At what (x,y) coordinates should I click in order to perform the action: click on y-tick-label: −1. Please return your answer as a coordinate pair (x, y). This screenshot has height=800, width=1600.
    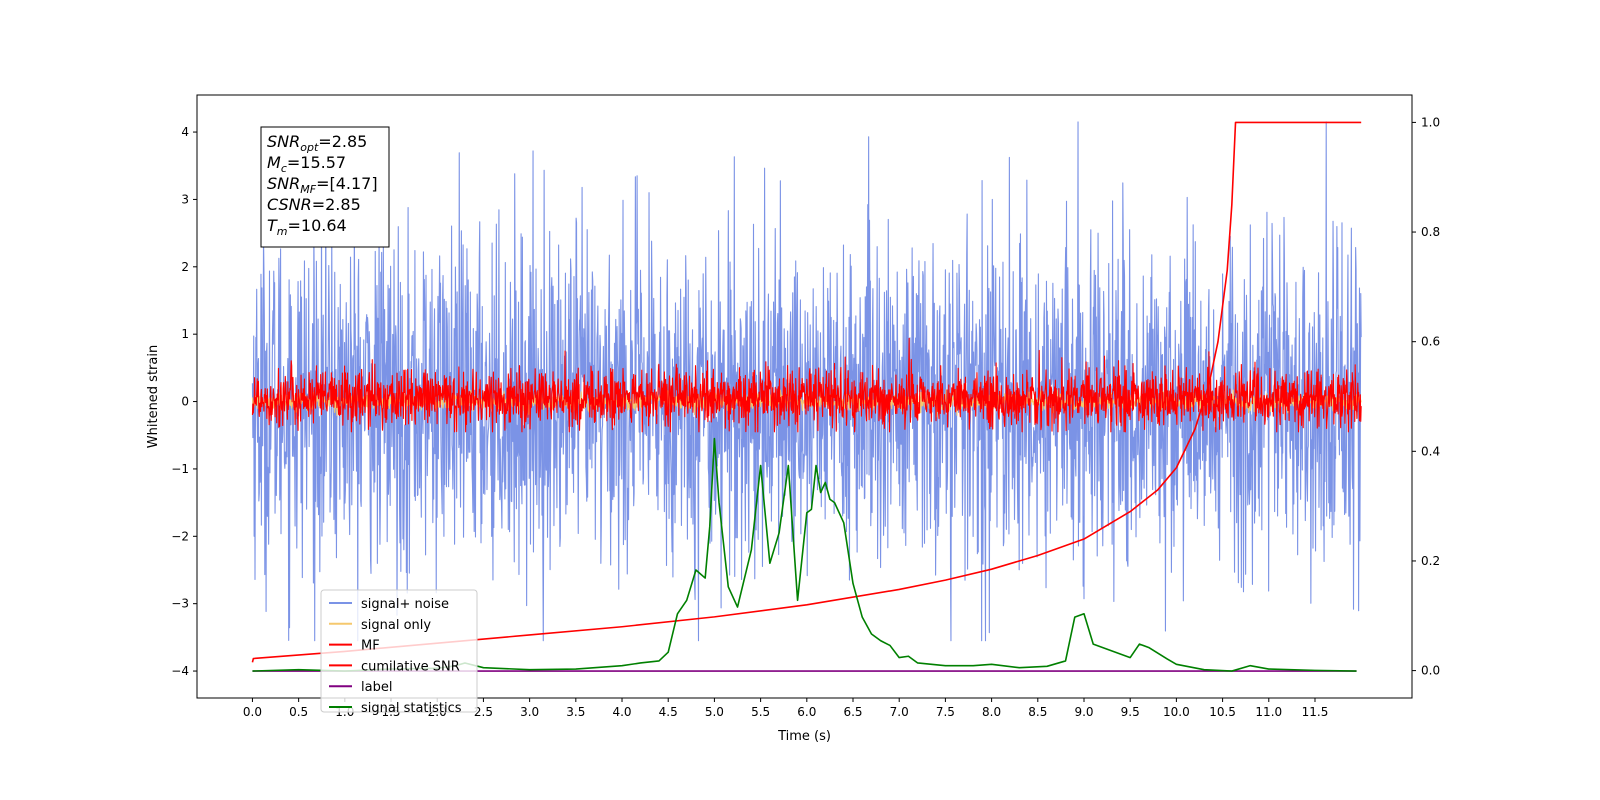
    Looking at the image, I should click on (180, 469).